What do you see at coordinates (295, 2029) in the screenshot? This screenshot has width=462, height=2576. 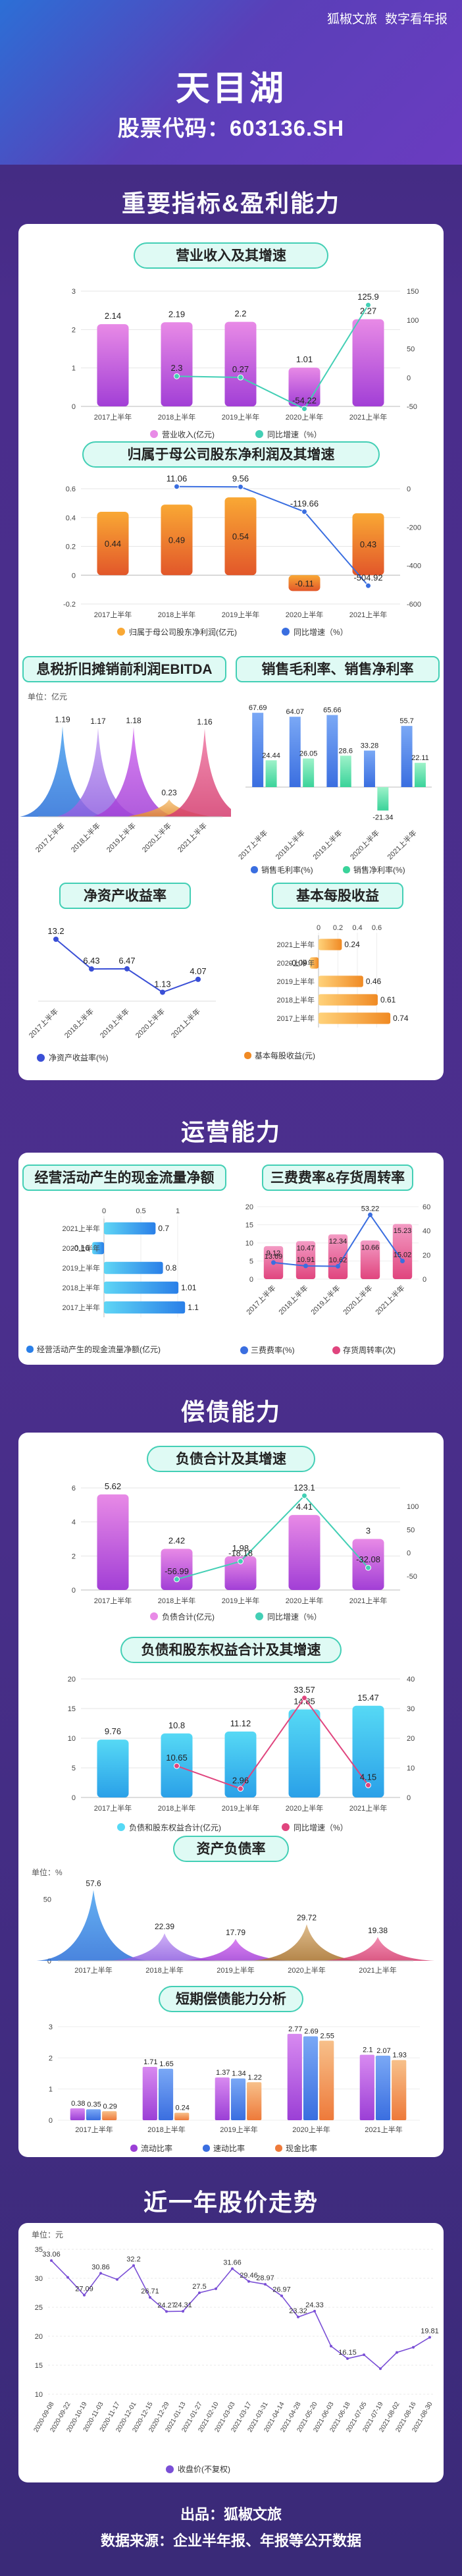 I see `bar-value-label: 2.77` at bounding box center [295, 2029].